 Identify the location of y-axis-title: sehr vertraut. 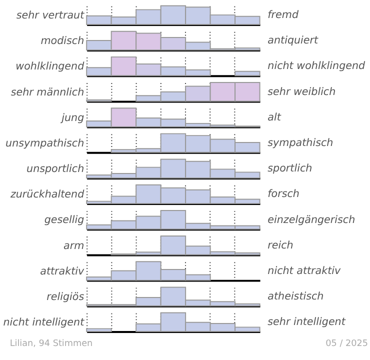
(51, 16).